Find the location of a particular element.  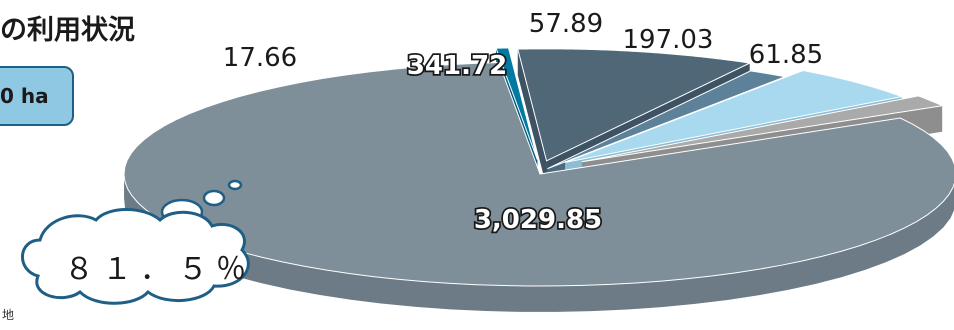

slice-label: 3,029.85 is located at coordinates (538, 220).